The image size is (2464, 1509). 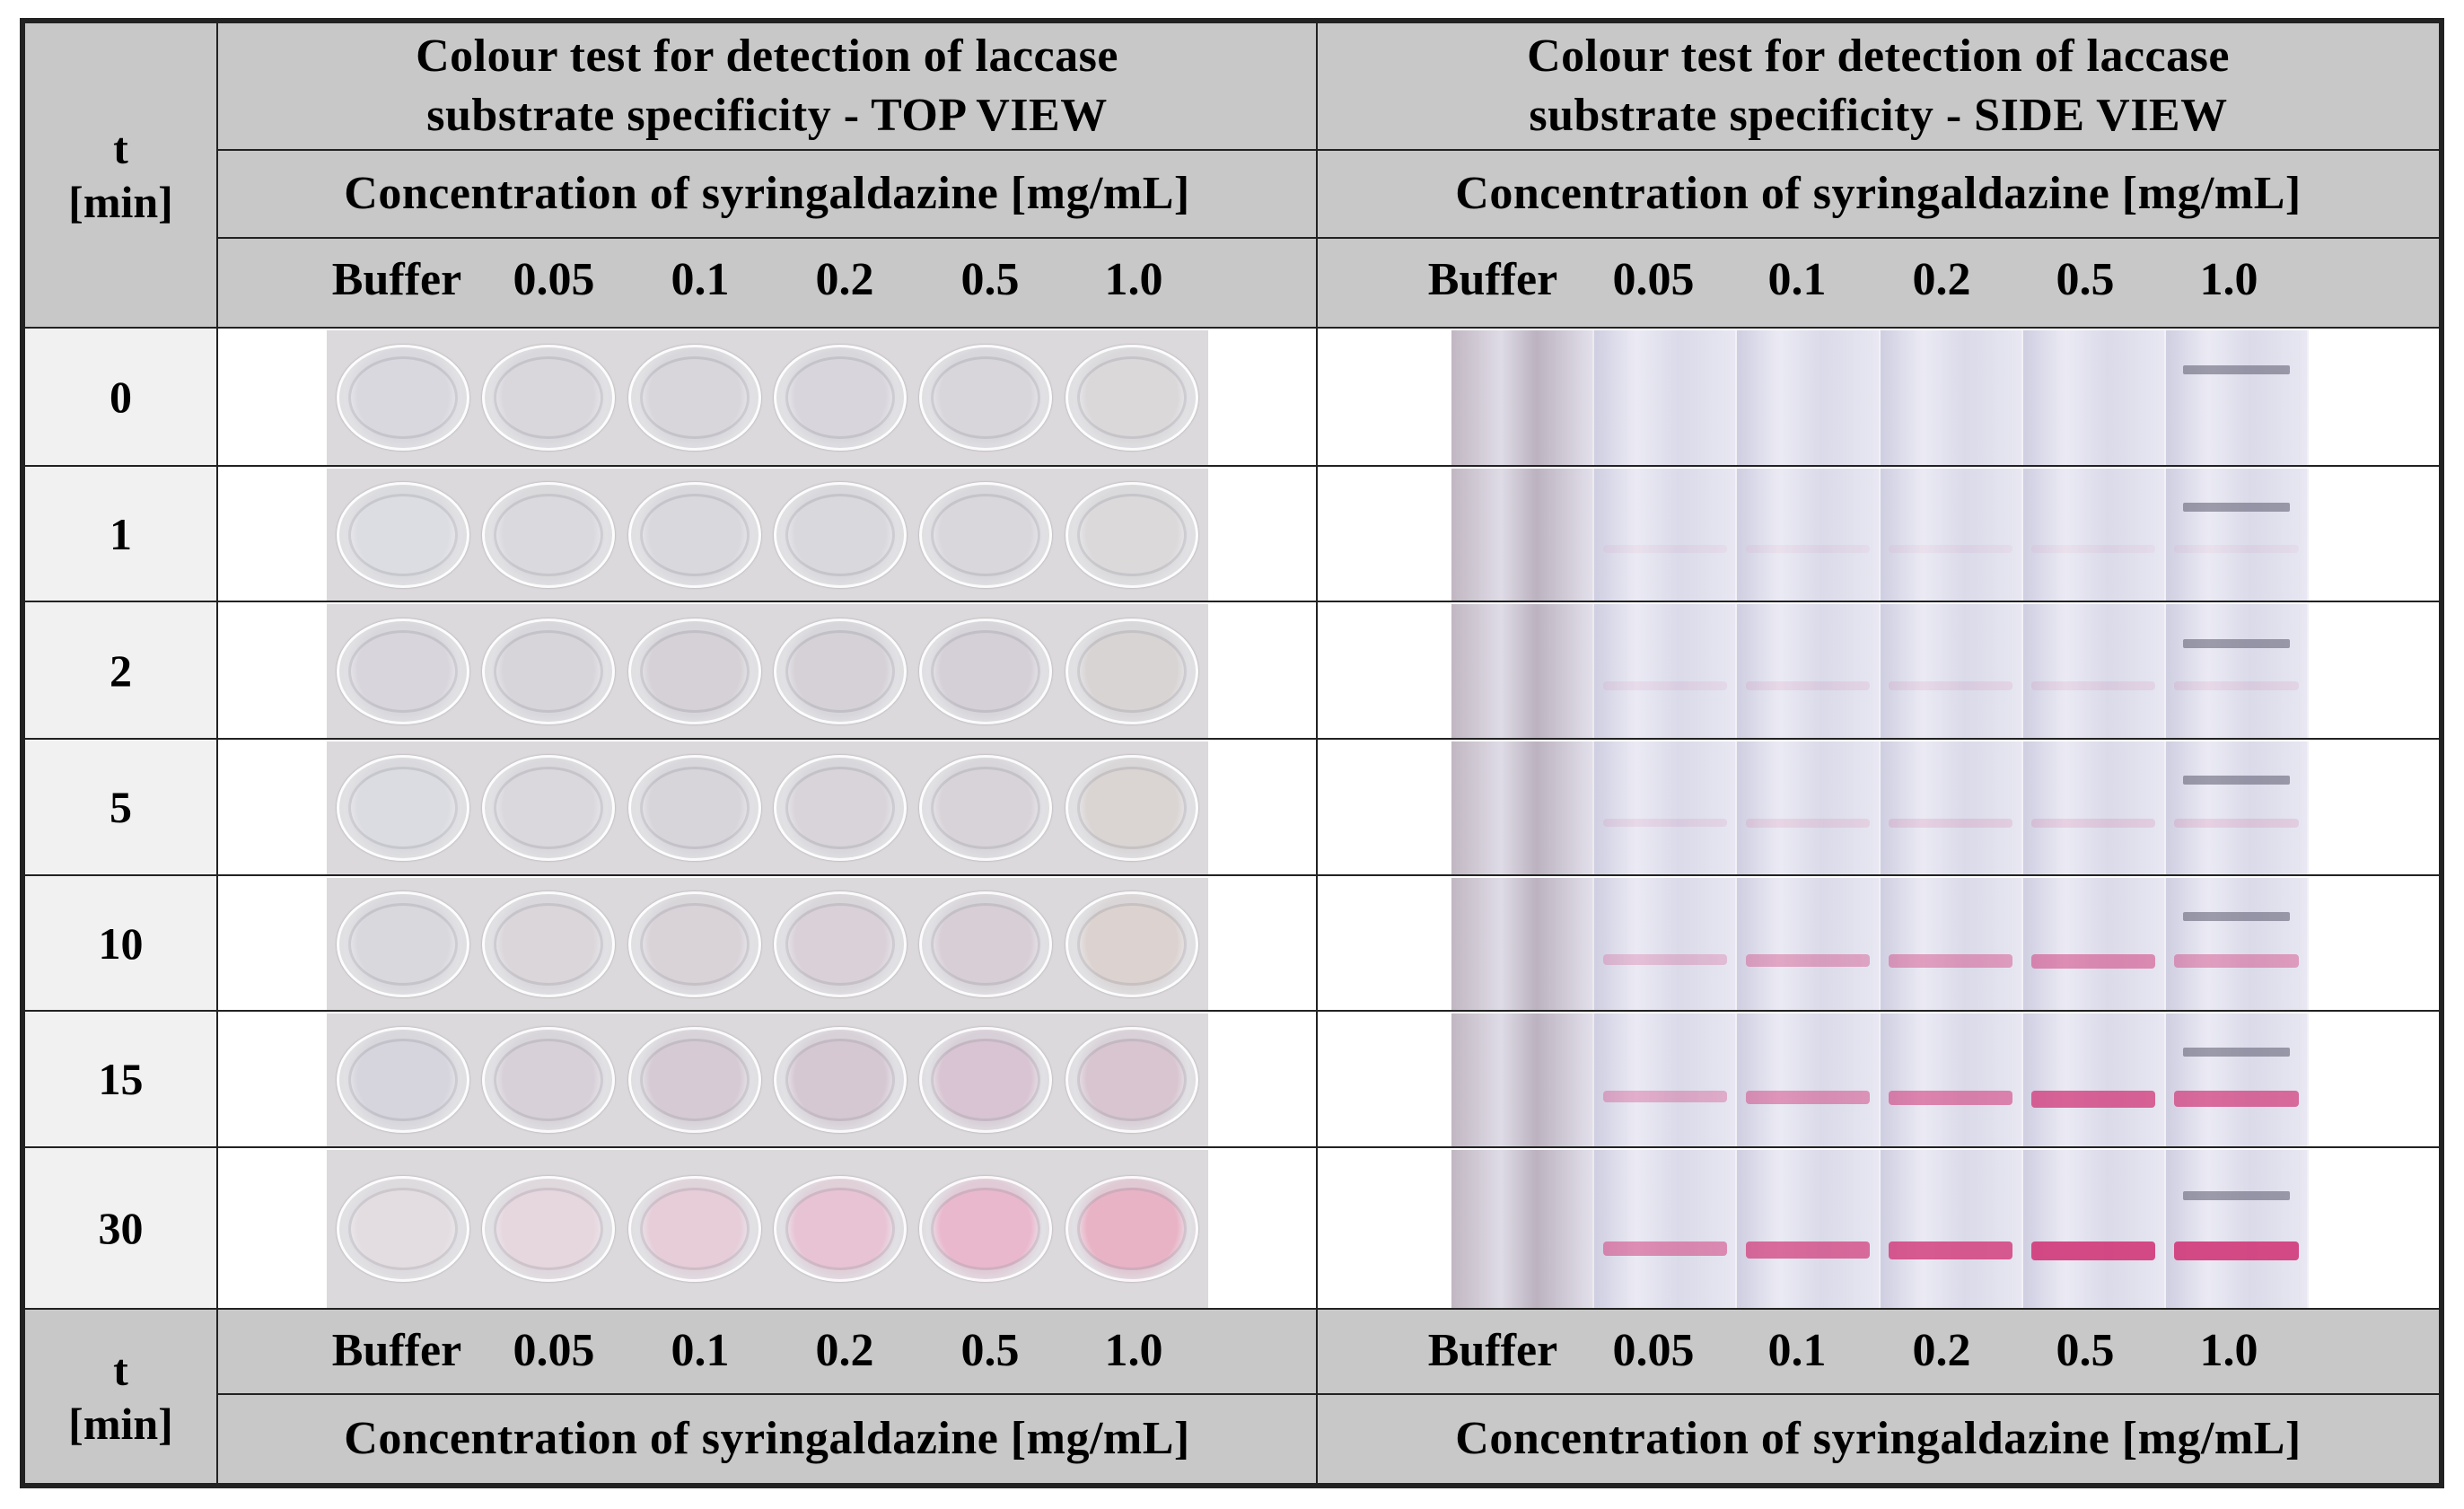 What do you see at coordinates (121, 1079) in the screenshot?
I see `time-cell: 15` at bounding box center [121, 1079].